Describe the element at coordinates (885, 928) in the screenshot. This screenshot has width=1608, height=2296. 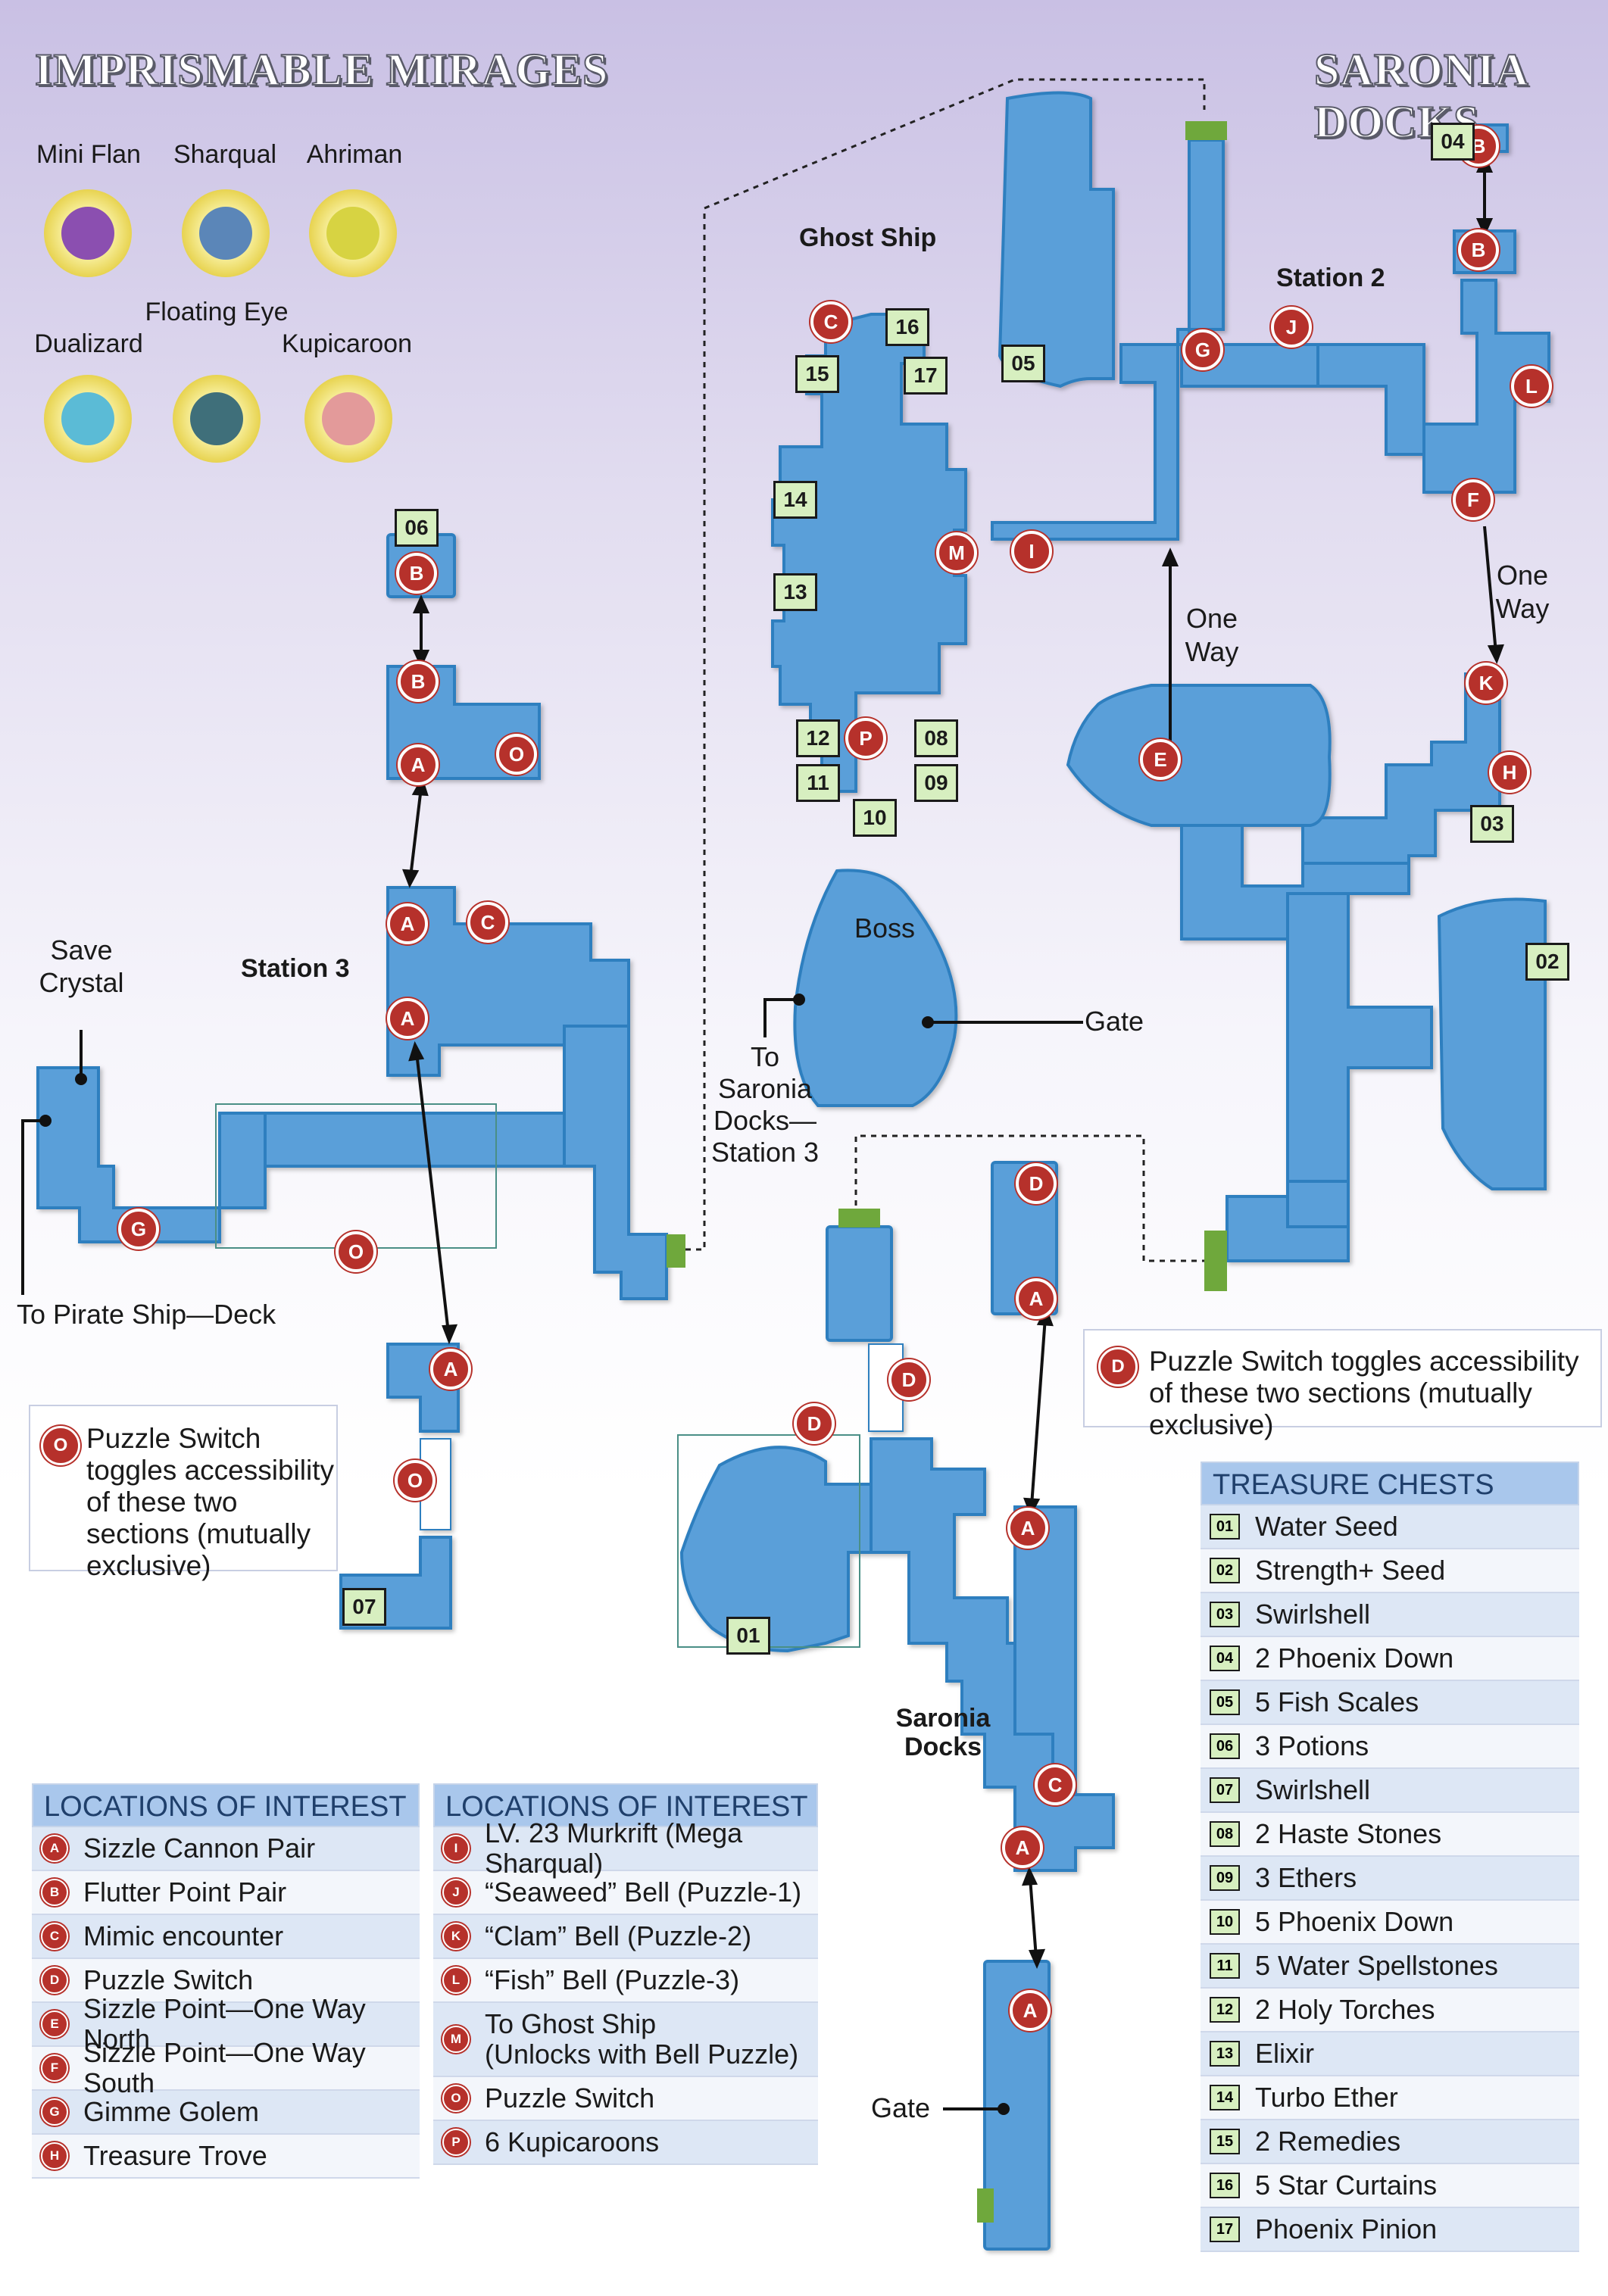
I see `label-boss: Boss` at that location.